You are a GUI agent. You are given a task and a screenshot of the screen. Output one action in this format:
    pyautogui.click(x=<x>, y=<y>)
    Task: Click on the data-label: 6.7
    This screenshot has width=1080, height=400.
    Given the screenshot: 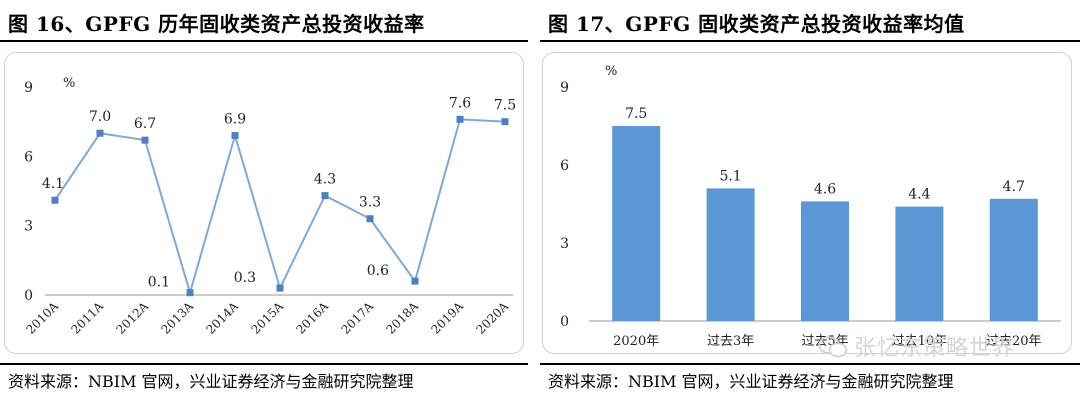 What is the action you would take?
    pyautogui.click(x=145, y=124)
    